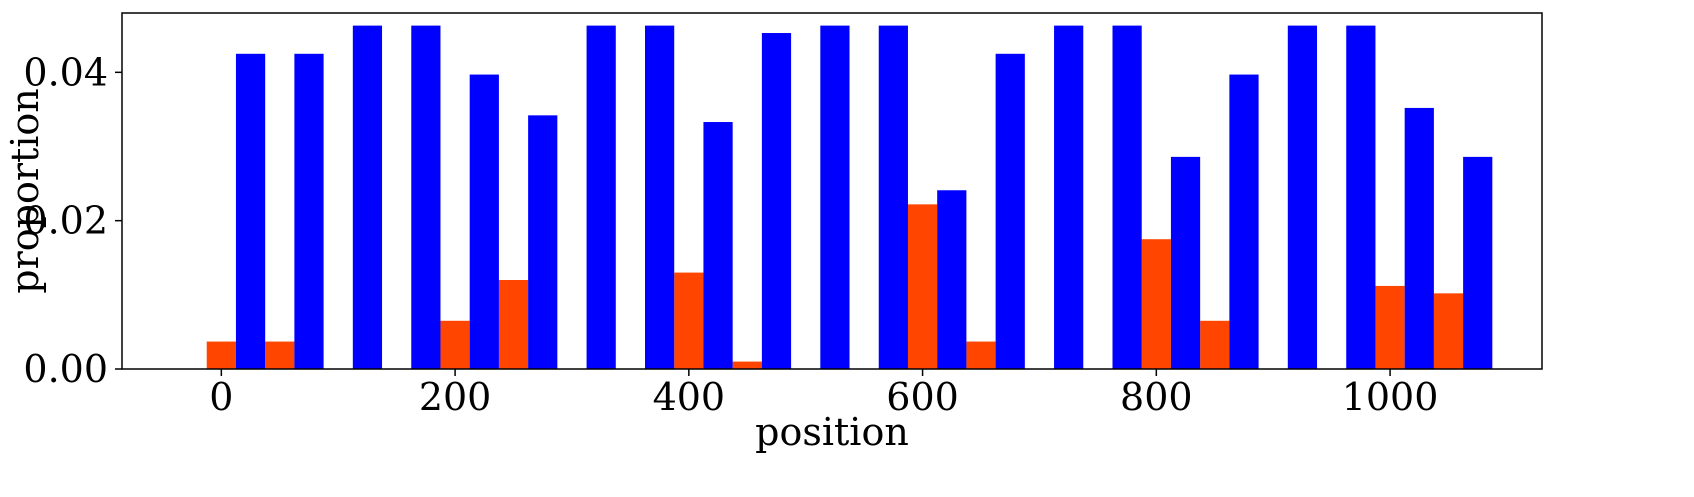 Image resolution: width=1694 pixels, height=497 pixels. I want to click on x-tick-label: 400, so click(689, 397).